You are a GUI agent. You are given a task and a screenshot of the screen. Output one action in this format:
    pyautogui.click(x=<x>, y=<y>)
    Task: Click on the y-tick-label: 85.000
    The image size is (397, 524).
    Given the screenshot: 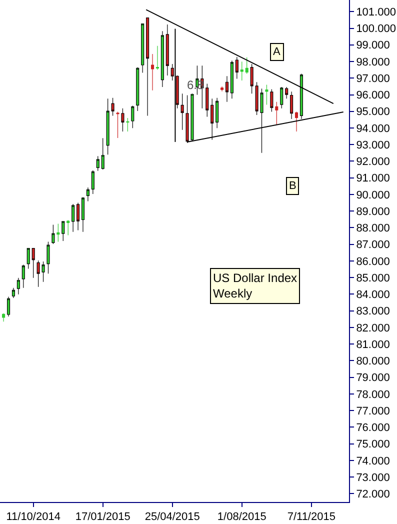 What is the action you would take?
    pyautogui.click(x=373, y=278)
    